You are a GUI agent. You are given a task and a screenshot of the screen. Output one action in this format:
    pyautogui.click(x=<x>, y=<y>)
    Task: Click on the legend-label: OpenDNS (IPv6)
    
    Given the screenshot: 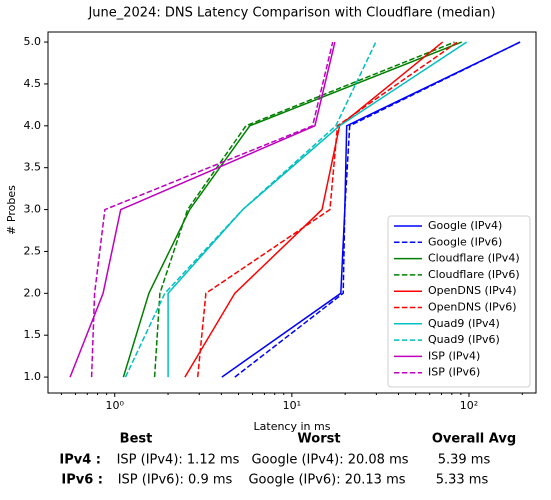 What is the action you would take?
    pyautogui.click(x=472, y=307)
    